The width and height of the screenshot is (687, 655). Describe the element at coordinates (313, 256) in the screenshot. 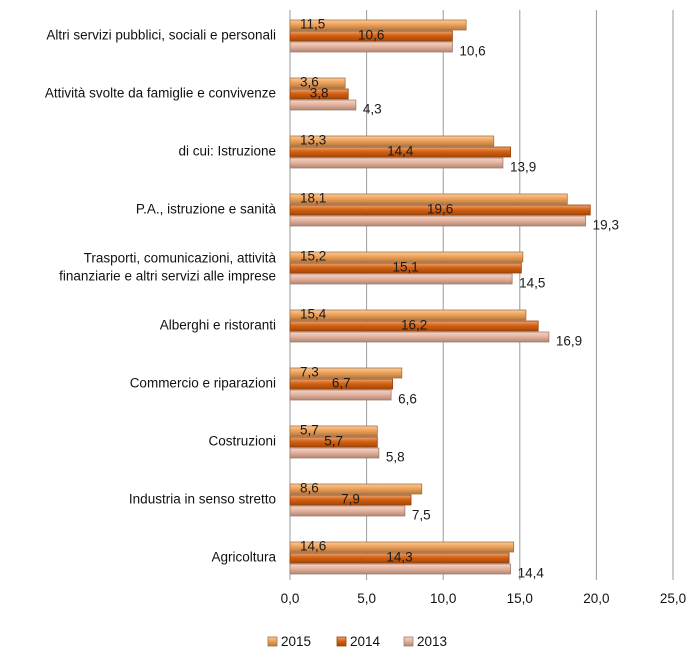

I see `data-label: 15,2` at that location.